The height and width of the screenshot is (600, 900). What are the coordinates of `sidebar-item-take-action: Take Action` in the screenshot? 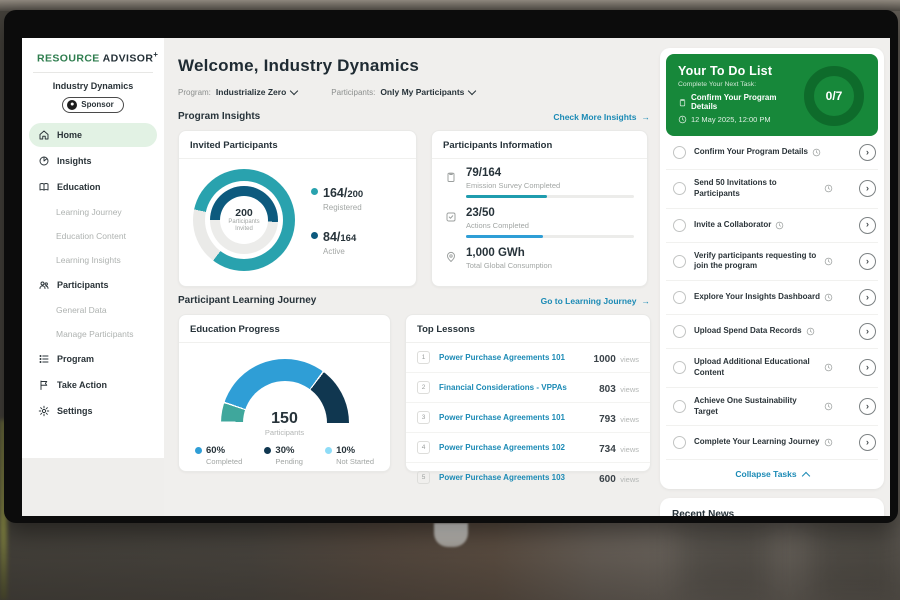 It's located at (93, 385).